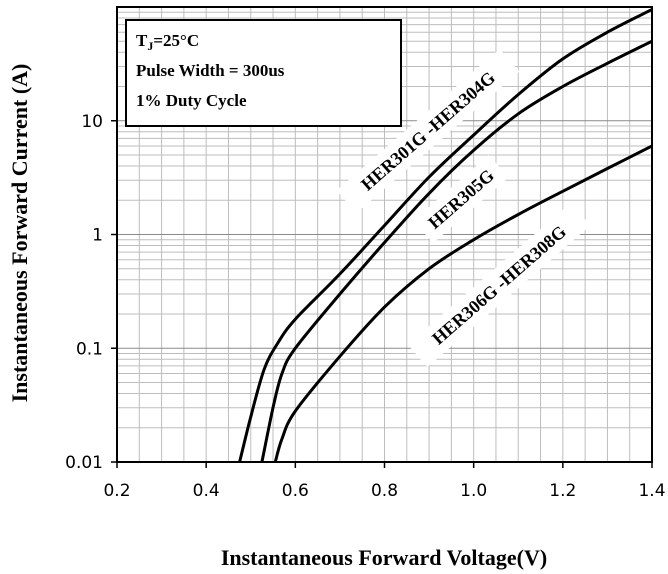  I want to click on condition-pulse-width: Pulse Width = 300us, so click(210, 70).